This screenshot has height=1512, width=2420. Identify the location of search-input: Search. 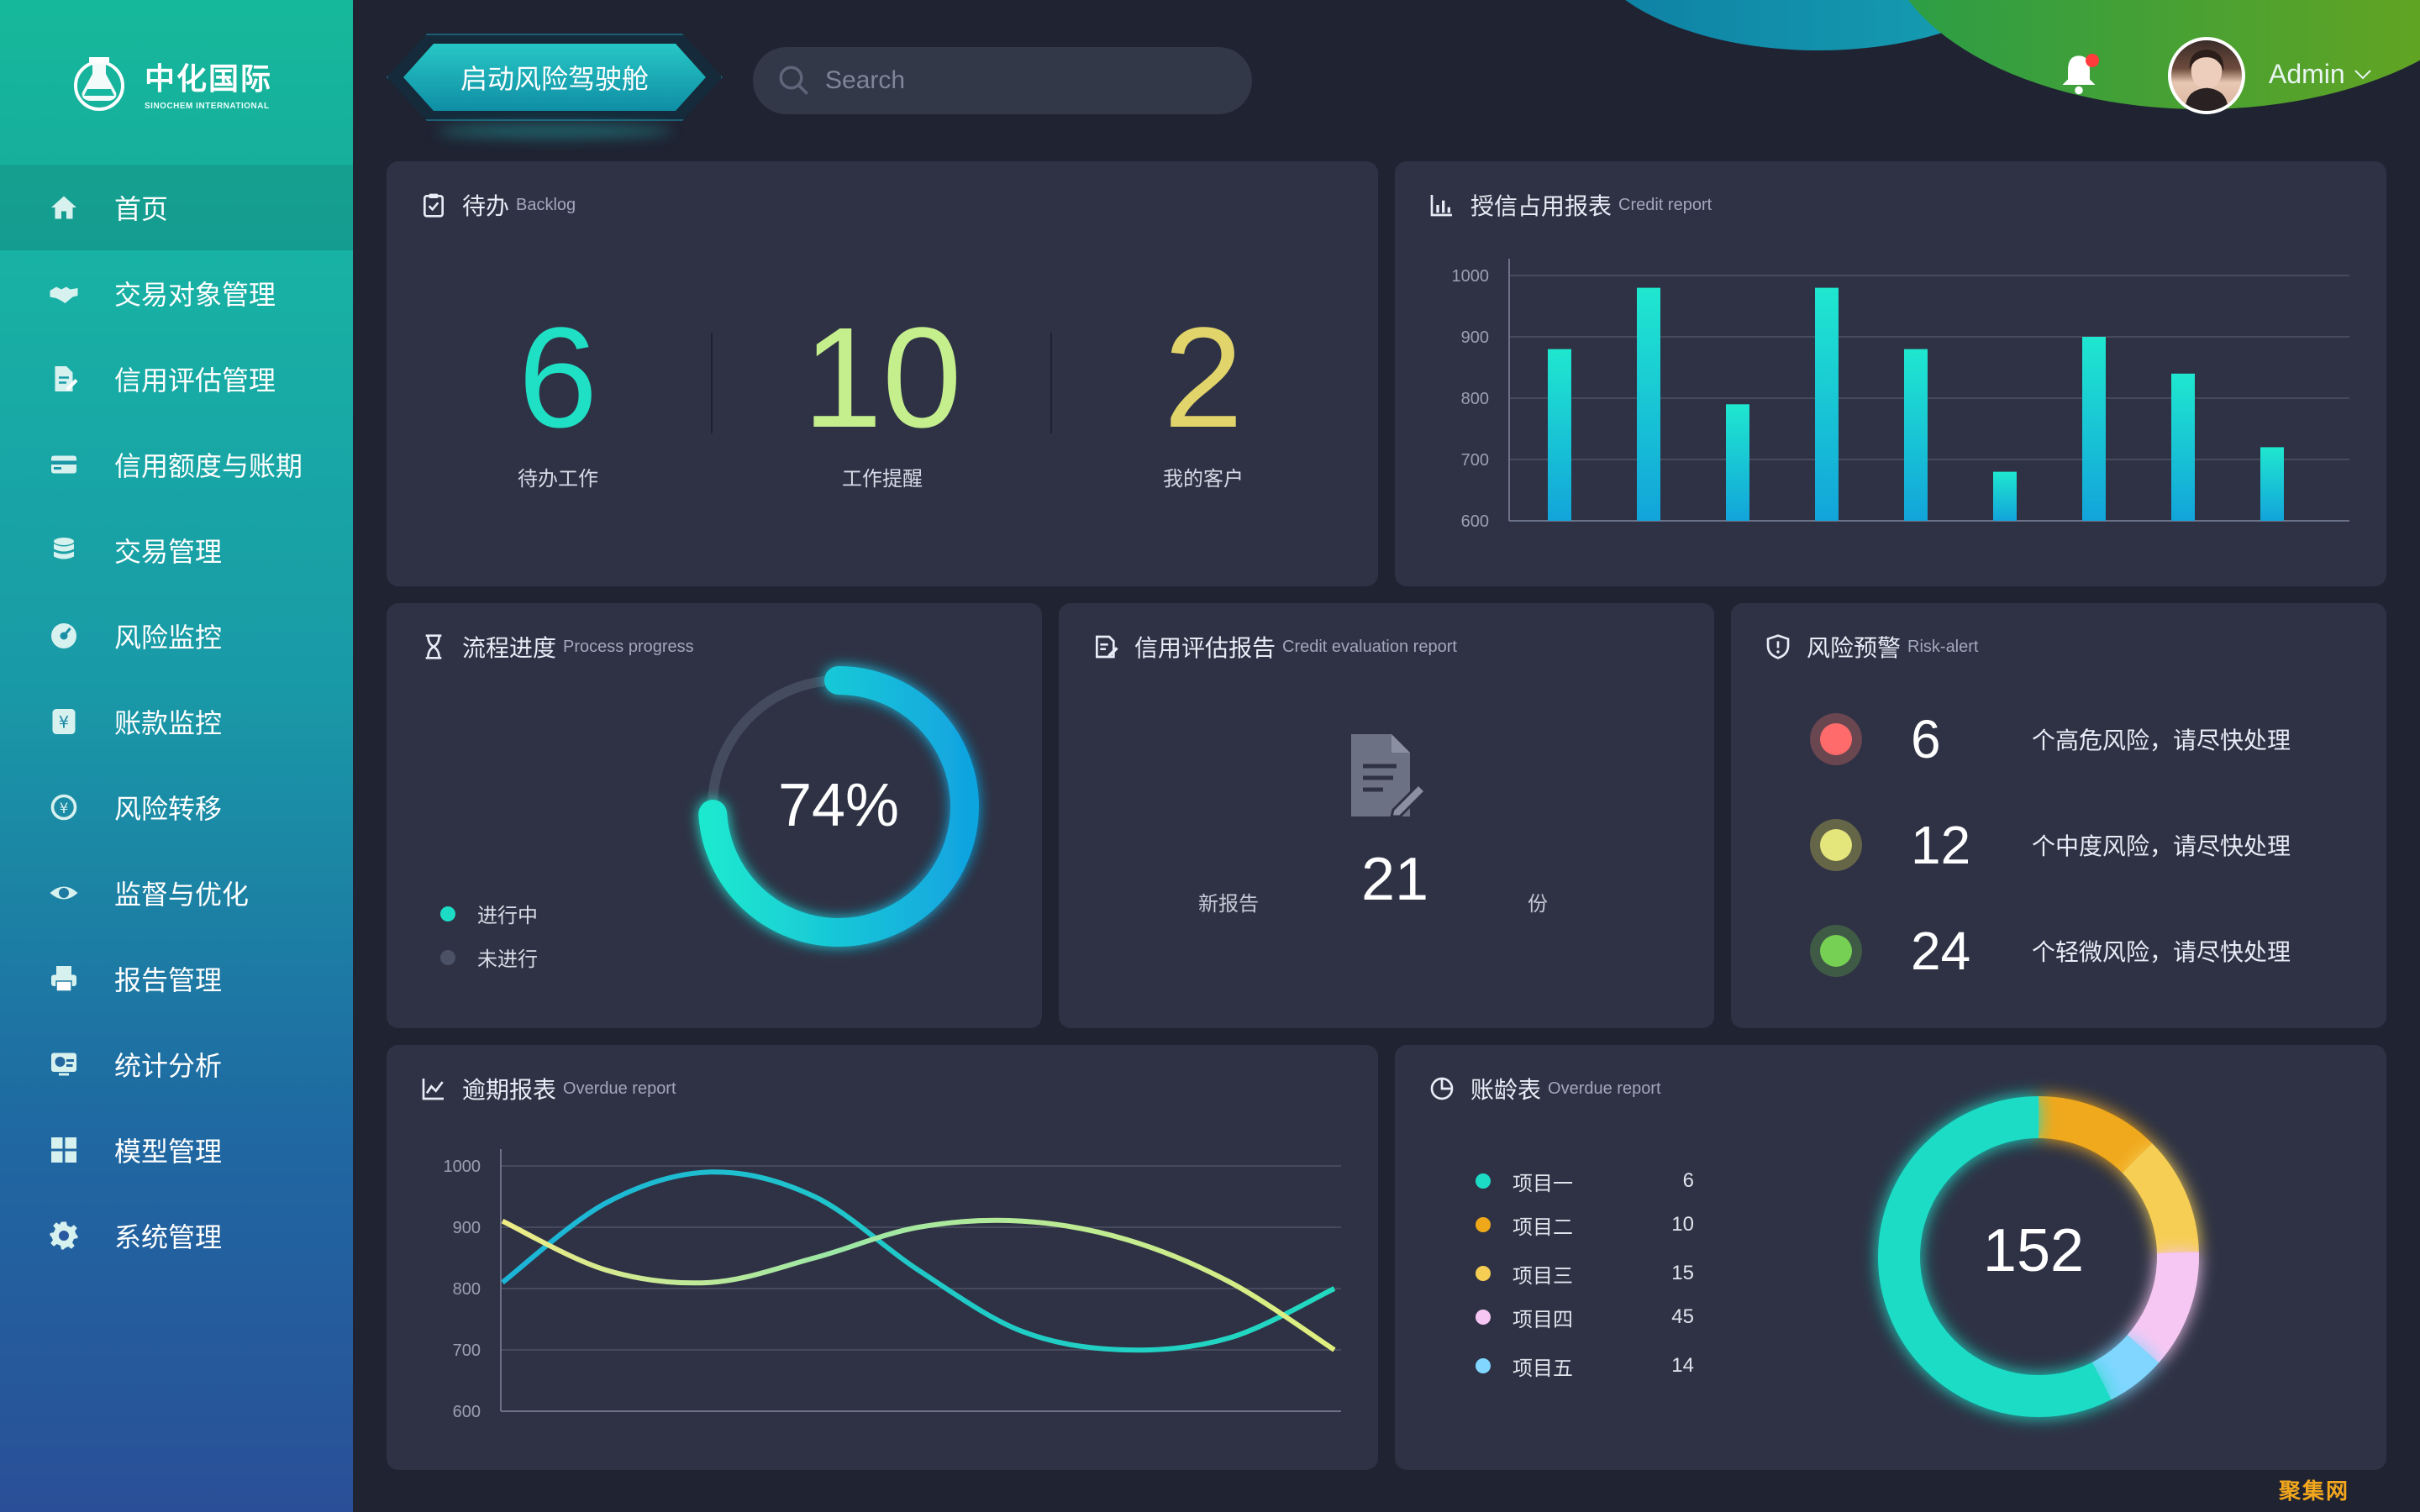
(1002, 80).